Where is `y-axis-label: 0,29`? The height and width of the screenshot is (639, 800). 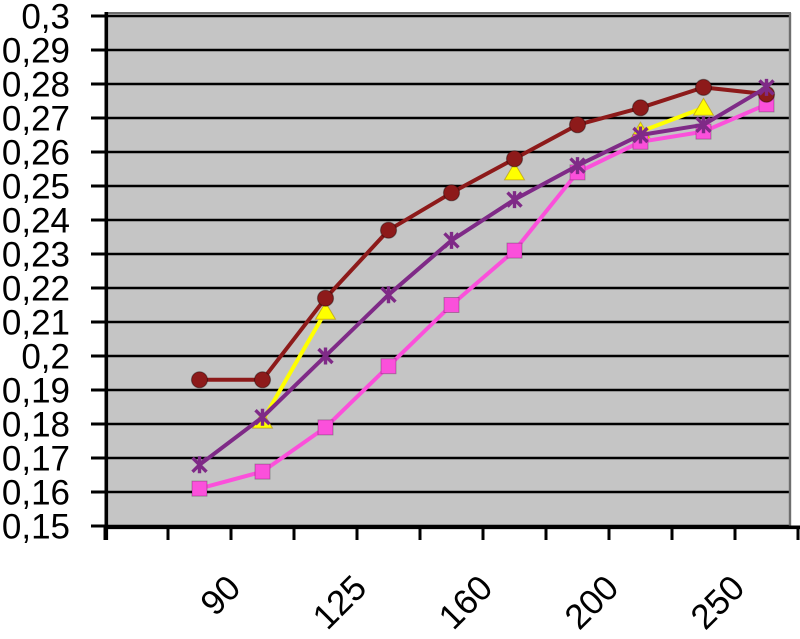
y-axis-label: 0,29 is located at coordinates (36, 51).